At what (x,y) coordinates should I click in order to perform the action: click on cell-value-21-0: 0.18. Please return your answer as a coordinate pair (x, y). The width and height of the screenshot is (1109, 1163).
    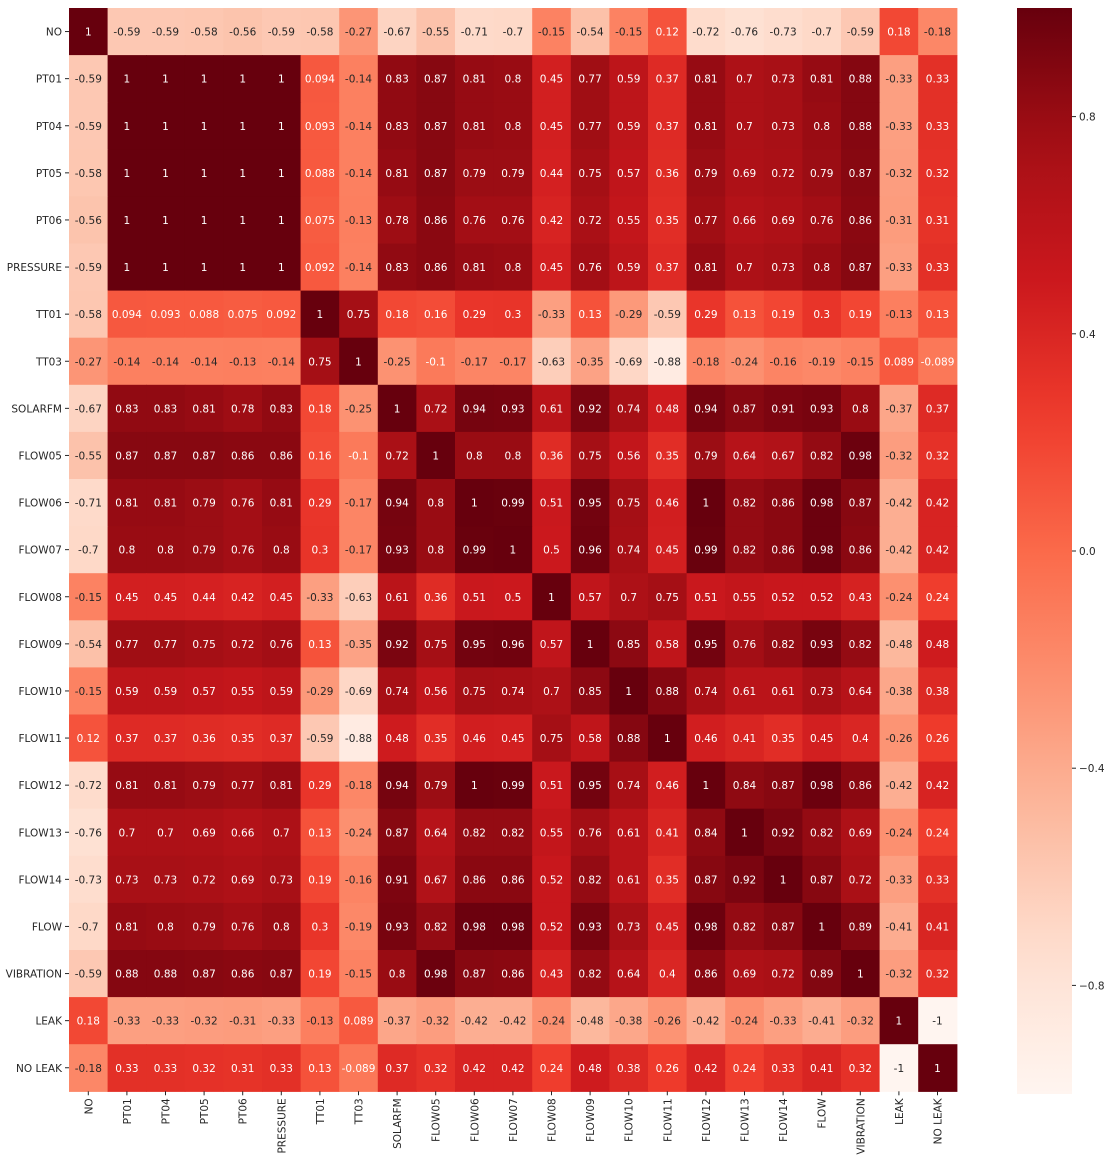
    Looking at the image, I should click on (88, 1022).